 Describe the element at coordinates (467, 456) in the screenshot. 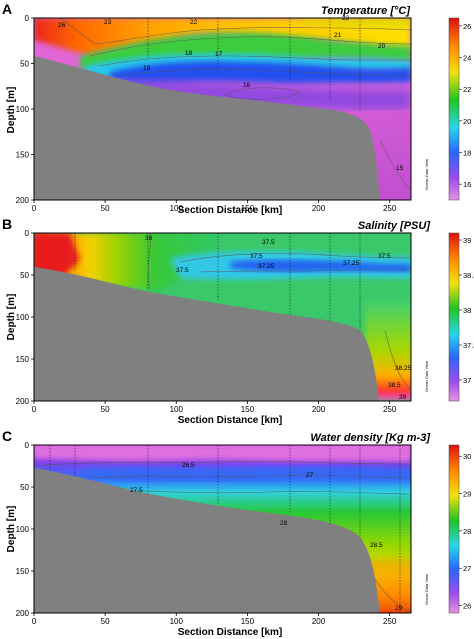

I see `colorbar-tick-label: 30` at that location.